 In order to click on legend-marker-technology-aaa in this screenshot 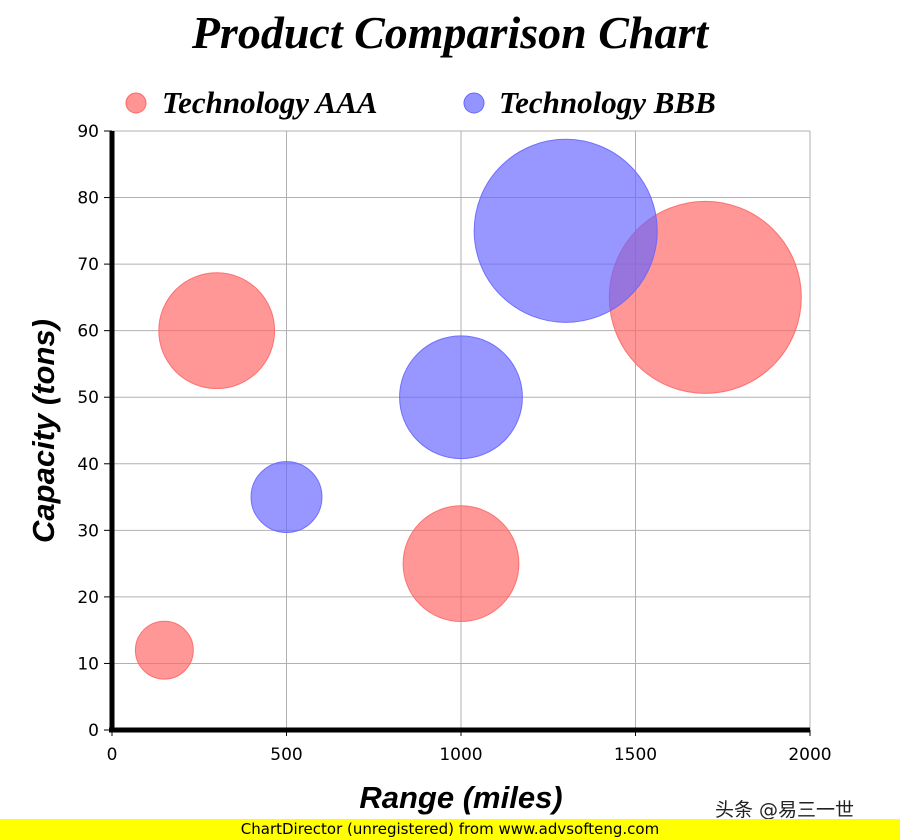, I will do `click(136, 103)`.